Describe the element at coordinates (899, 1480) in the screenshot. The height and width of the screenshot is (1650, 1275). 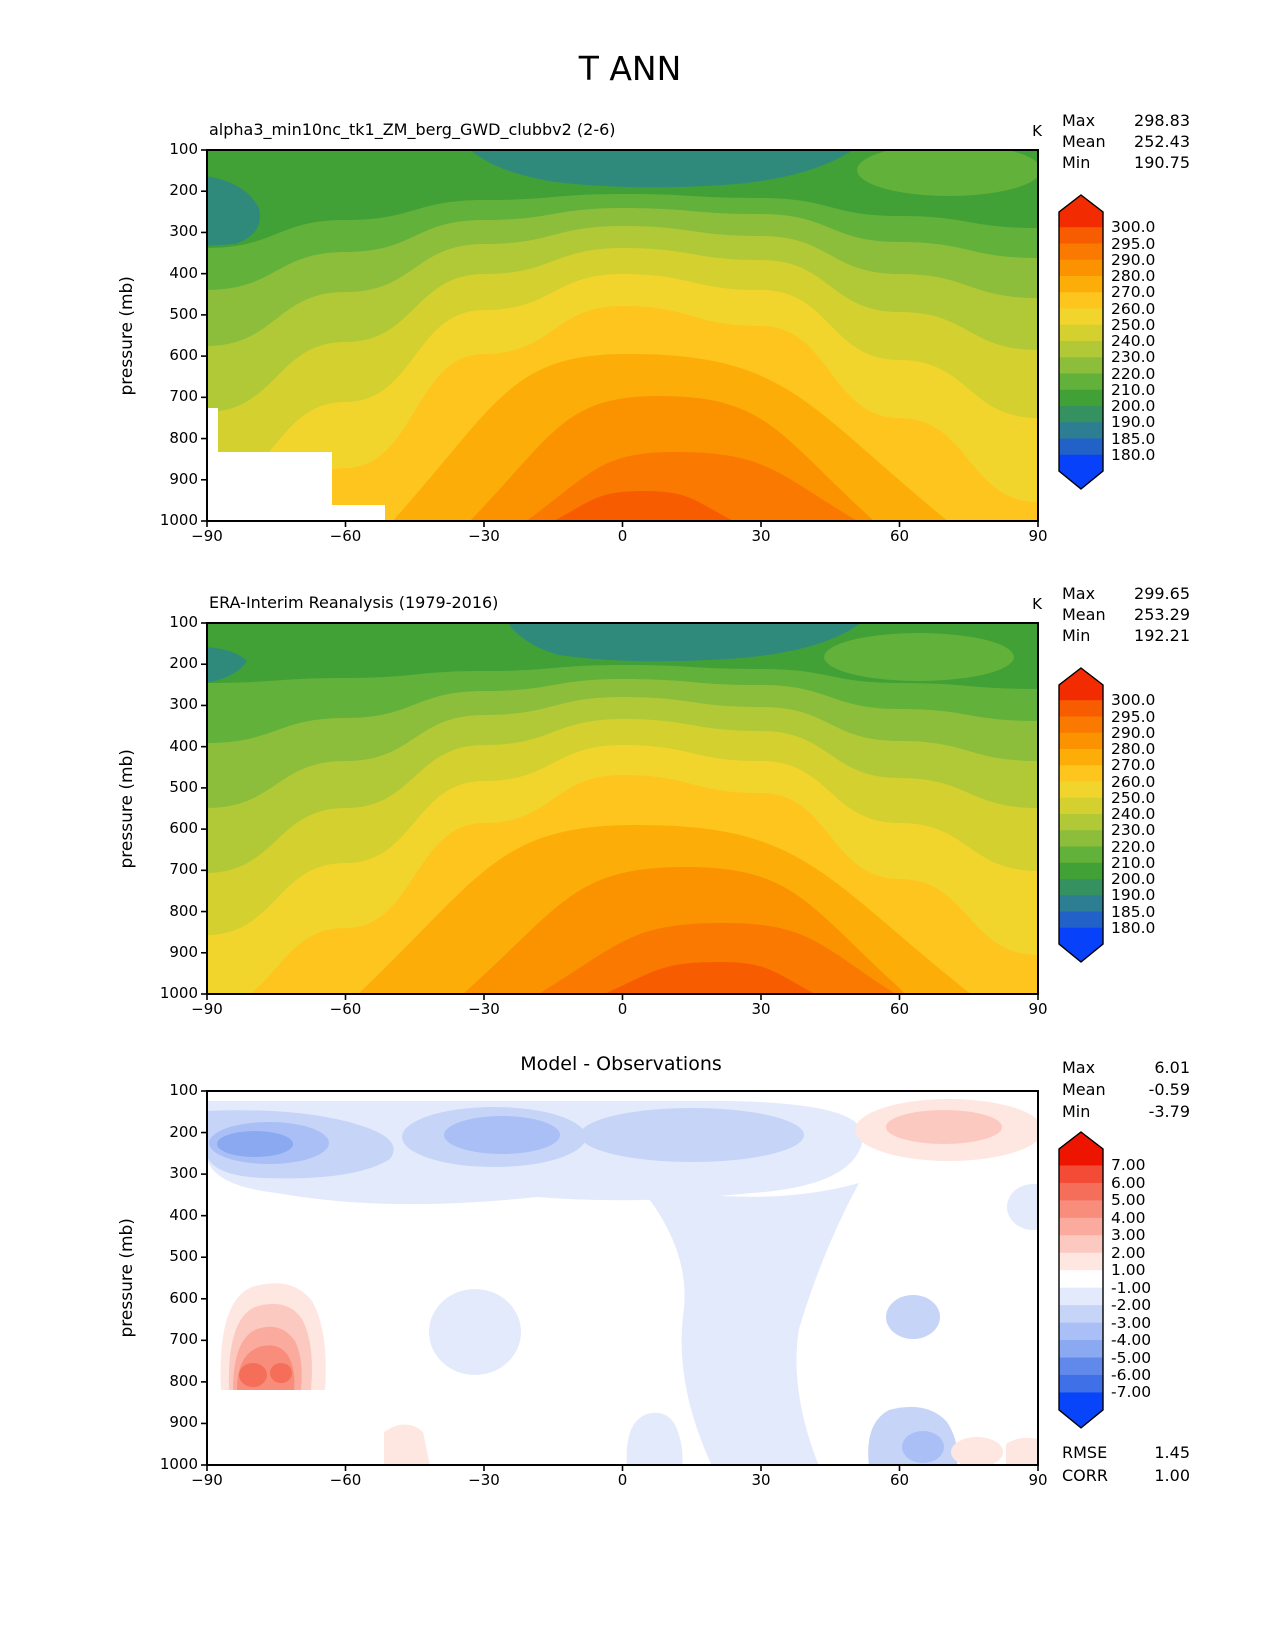
I see `panel3-x-tick-label: 60` at that location.